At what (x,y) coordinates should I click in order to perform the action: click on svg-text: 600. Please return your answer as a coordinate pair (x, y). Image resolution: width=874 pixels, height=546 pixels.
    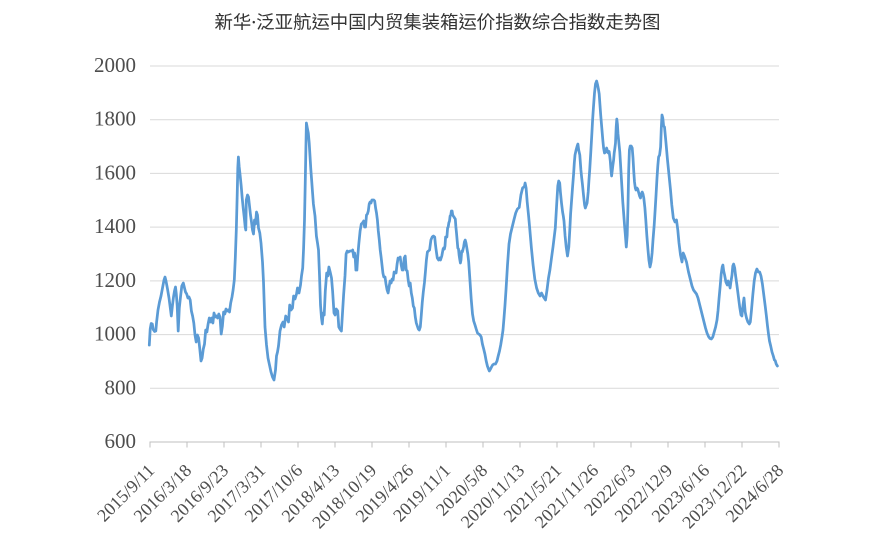
    Looking at the image, I should click on (121, 441).